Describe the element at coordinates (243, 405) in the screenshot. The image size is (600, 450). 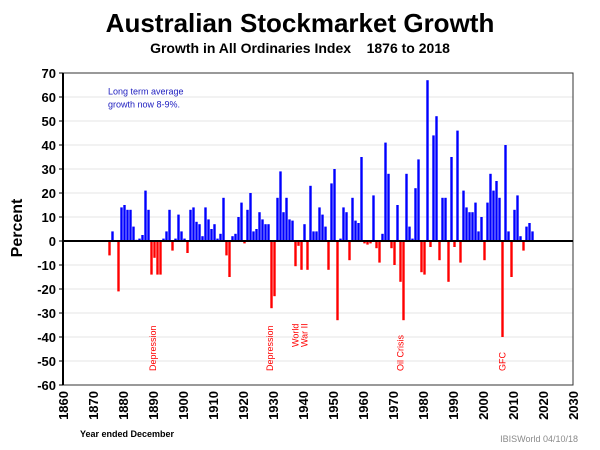
I see `x-tick-label: 1920` at that location.